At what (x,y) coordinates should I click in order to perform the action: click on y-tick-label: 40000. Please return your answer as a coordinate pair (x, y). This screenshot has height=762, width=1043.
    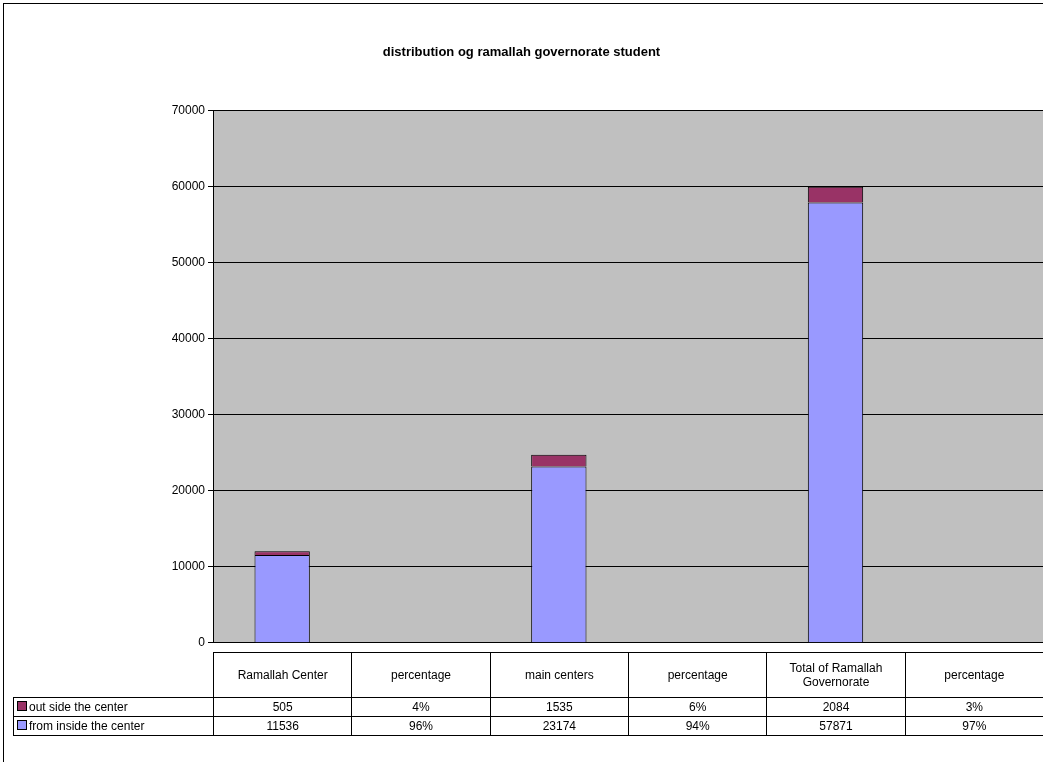
    Looking at the image, I should click on (188, 337).